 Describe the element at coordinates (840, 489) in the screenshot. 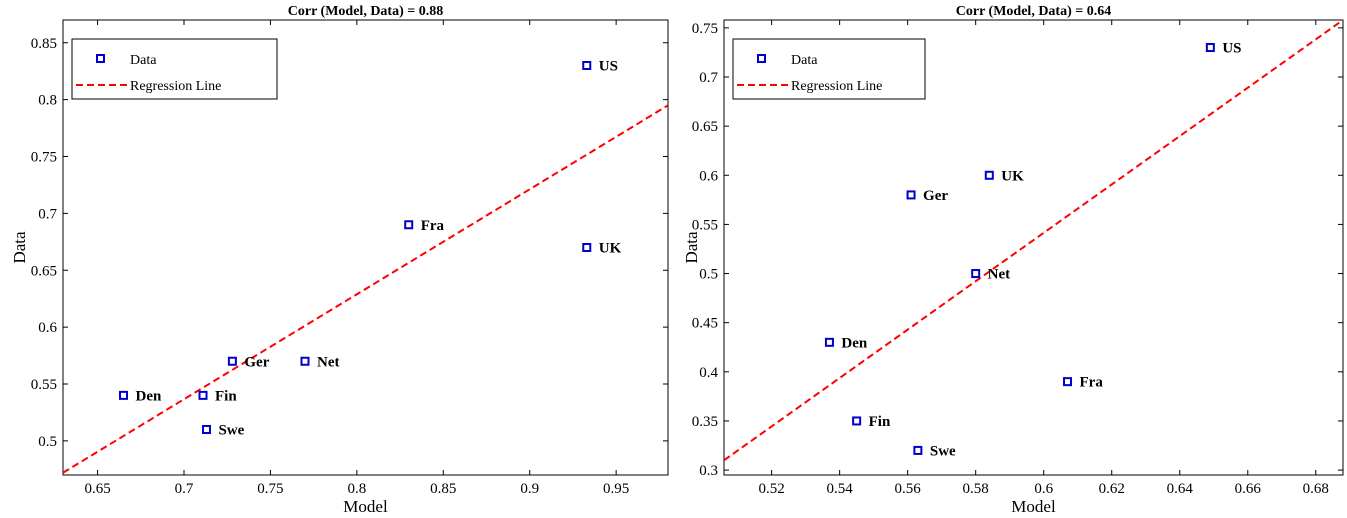

I see `x-tick-label: 0.54` at that location.